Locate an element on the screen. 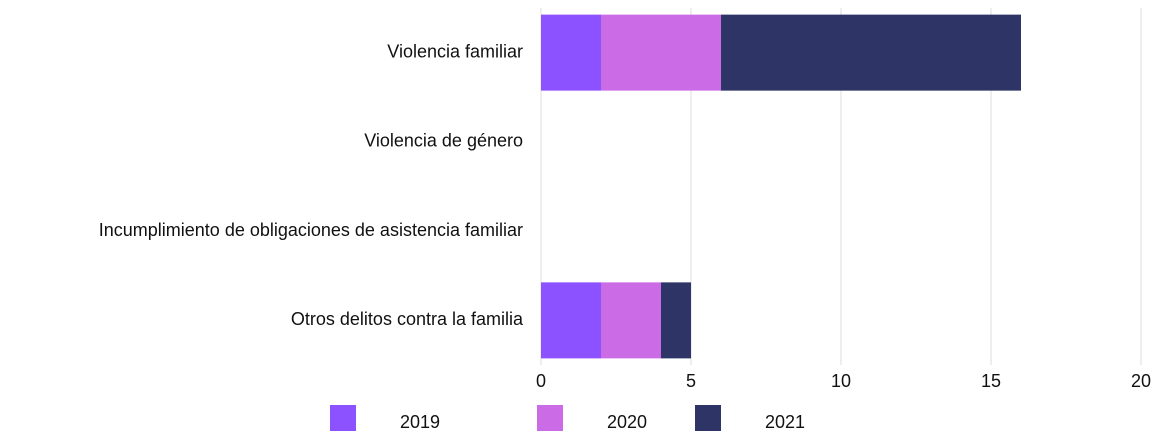 This screenshot has width=1152, height=434. x-tick-label: 10 is located at coordinates (841, 381).